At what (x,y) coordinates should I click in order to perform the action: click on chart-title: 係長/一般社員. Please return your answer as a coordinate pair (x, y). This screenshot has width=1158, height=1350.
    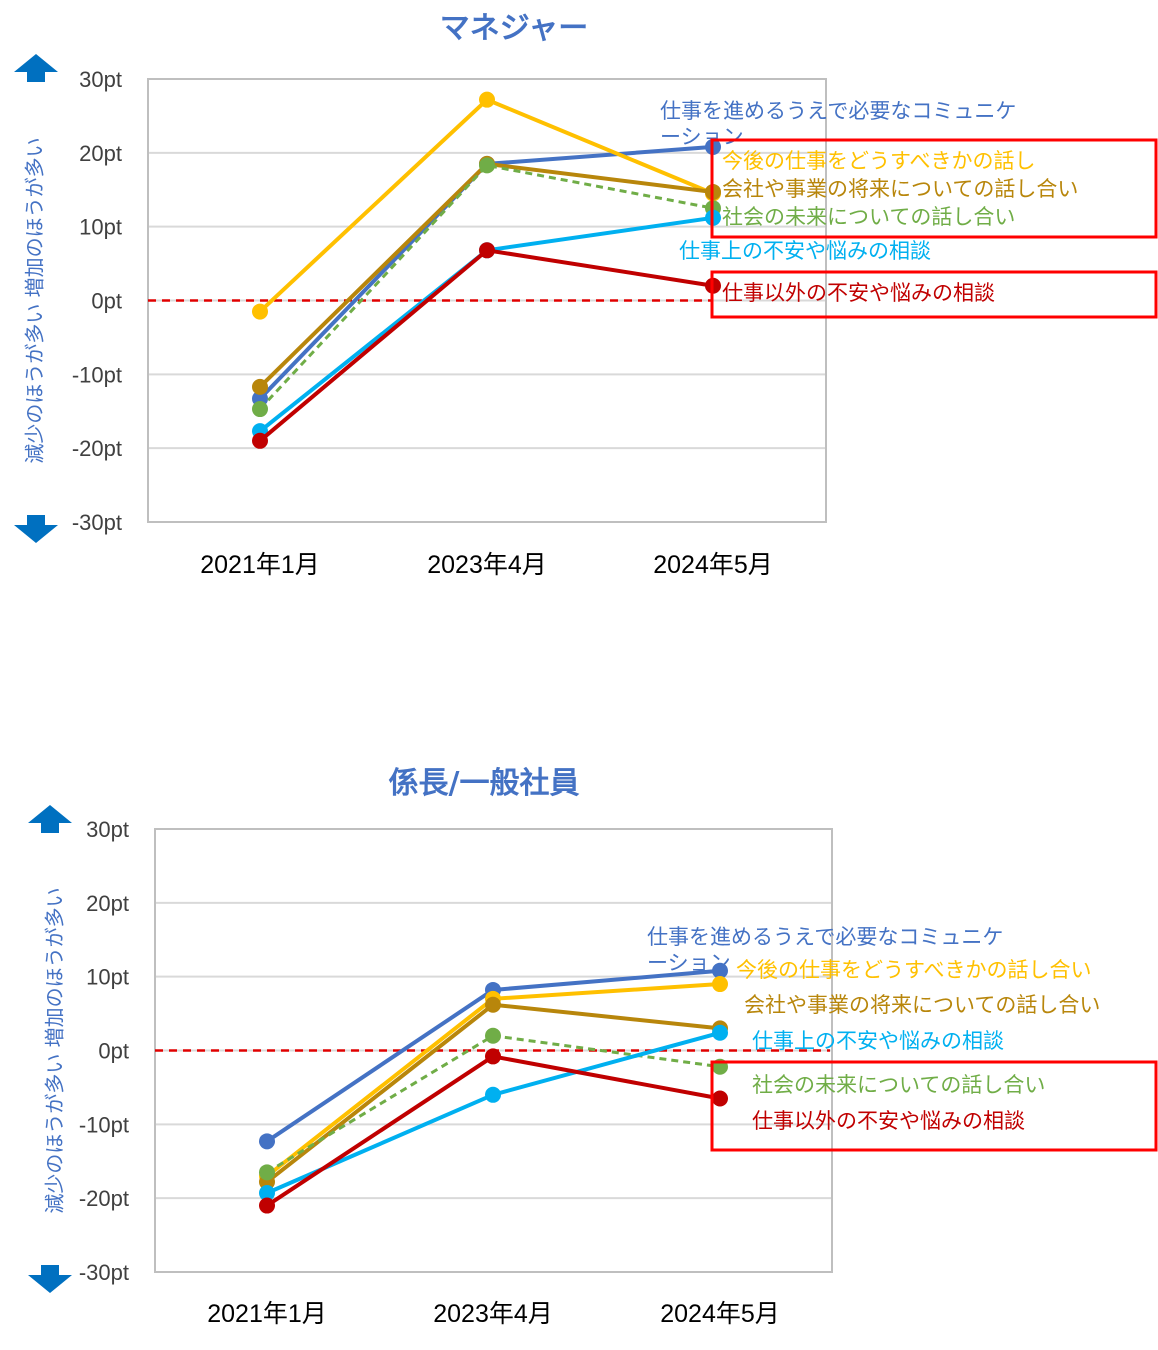
    Looking at the image, I should click on (484, 783).